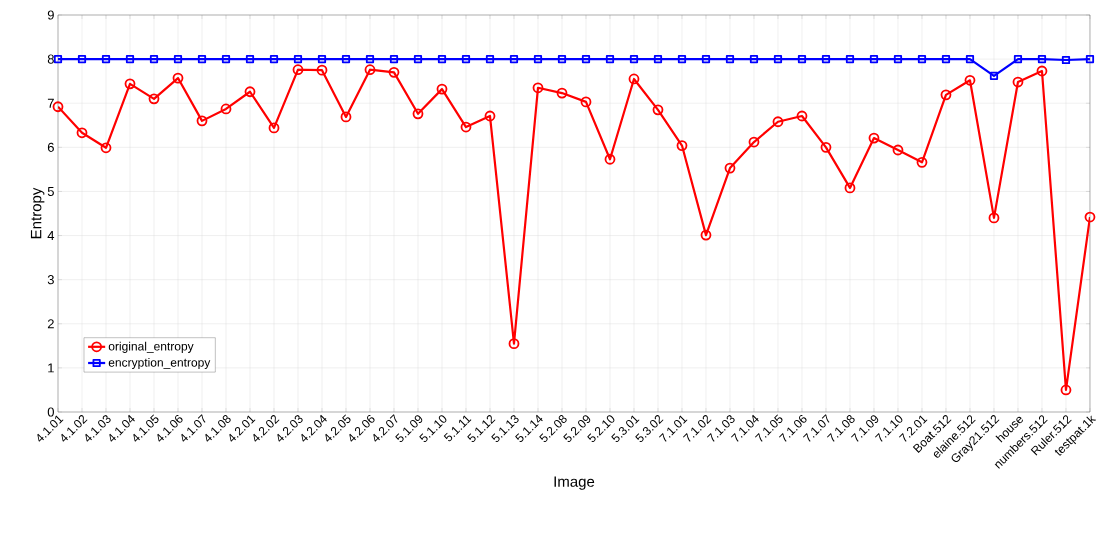 The width and height of the screenshot is (1102, 554). What do you see at coordinates (37, 213) in the screenshot?
I see `y-axis-title: Entropy` at bounding box center [37, 213].